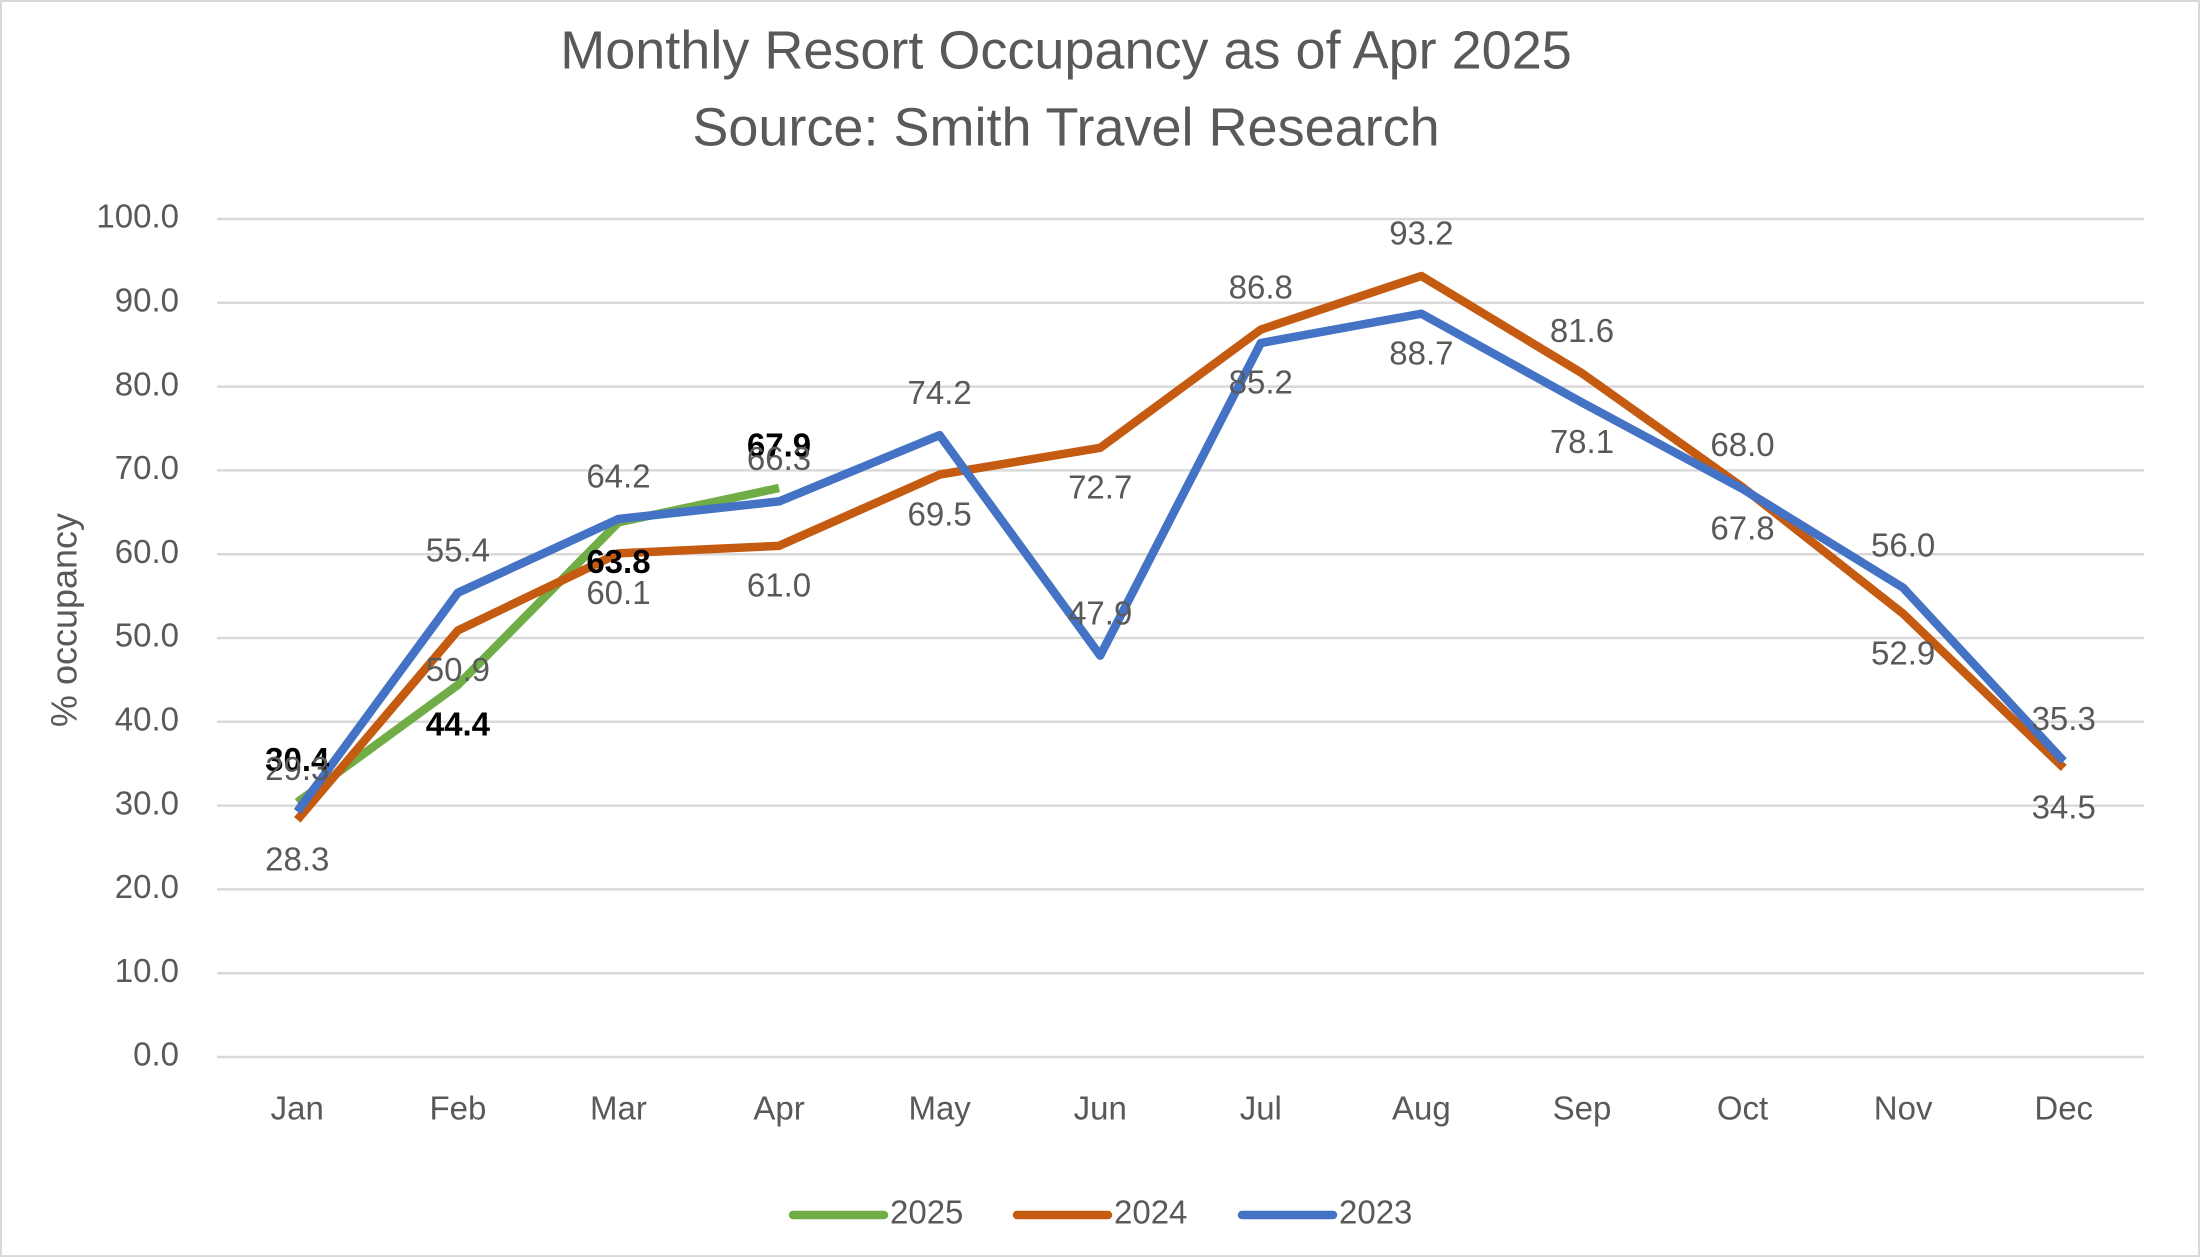 The width and height of the screenshot is (2200, 1257). What do you see at coordinates (1100, 1108) in the screenshot?
I see `x-tick-label: Jun` at bounding box center [1100, 1108].